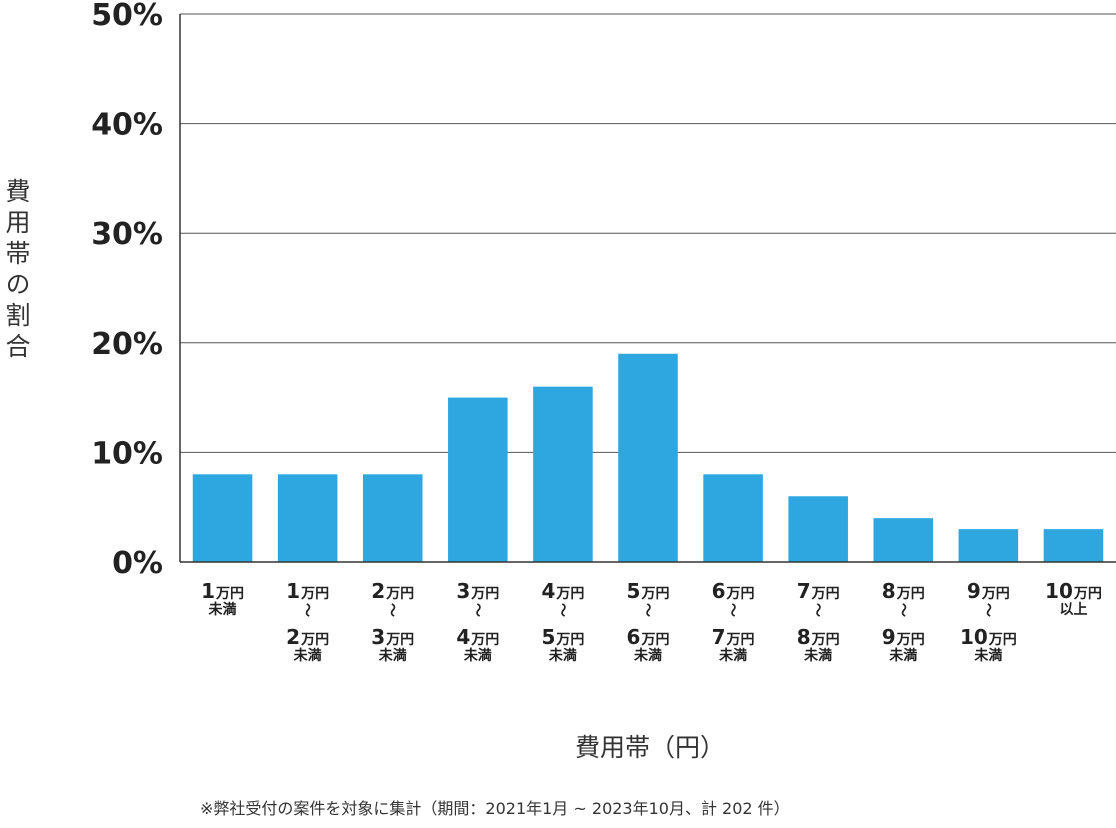 This screenshot has height=828, width=1116. I want to click on y-tick-label: 20%, so click(127, 344).